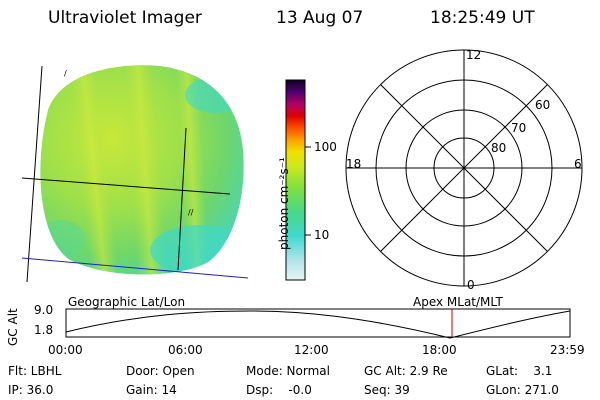  I want to click on status-filter: Flt: LBHL, so click(35, 371).